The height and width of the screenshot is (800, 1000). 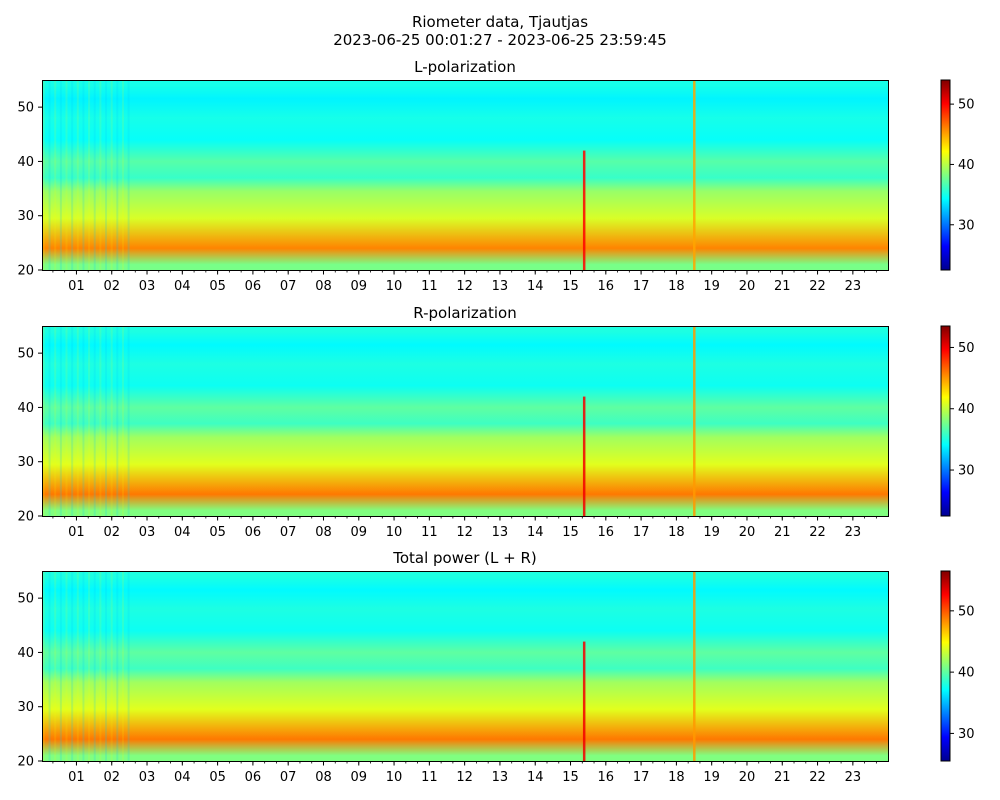 What do you see at coordinates (641, 532) in the screenshot?
I see `x-tick-label: 17` at bounding box center [641, 532].